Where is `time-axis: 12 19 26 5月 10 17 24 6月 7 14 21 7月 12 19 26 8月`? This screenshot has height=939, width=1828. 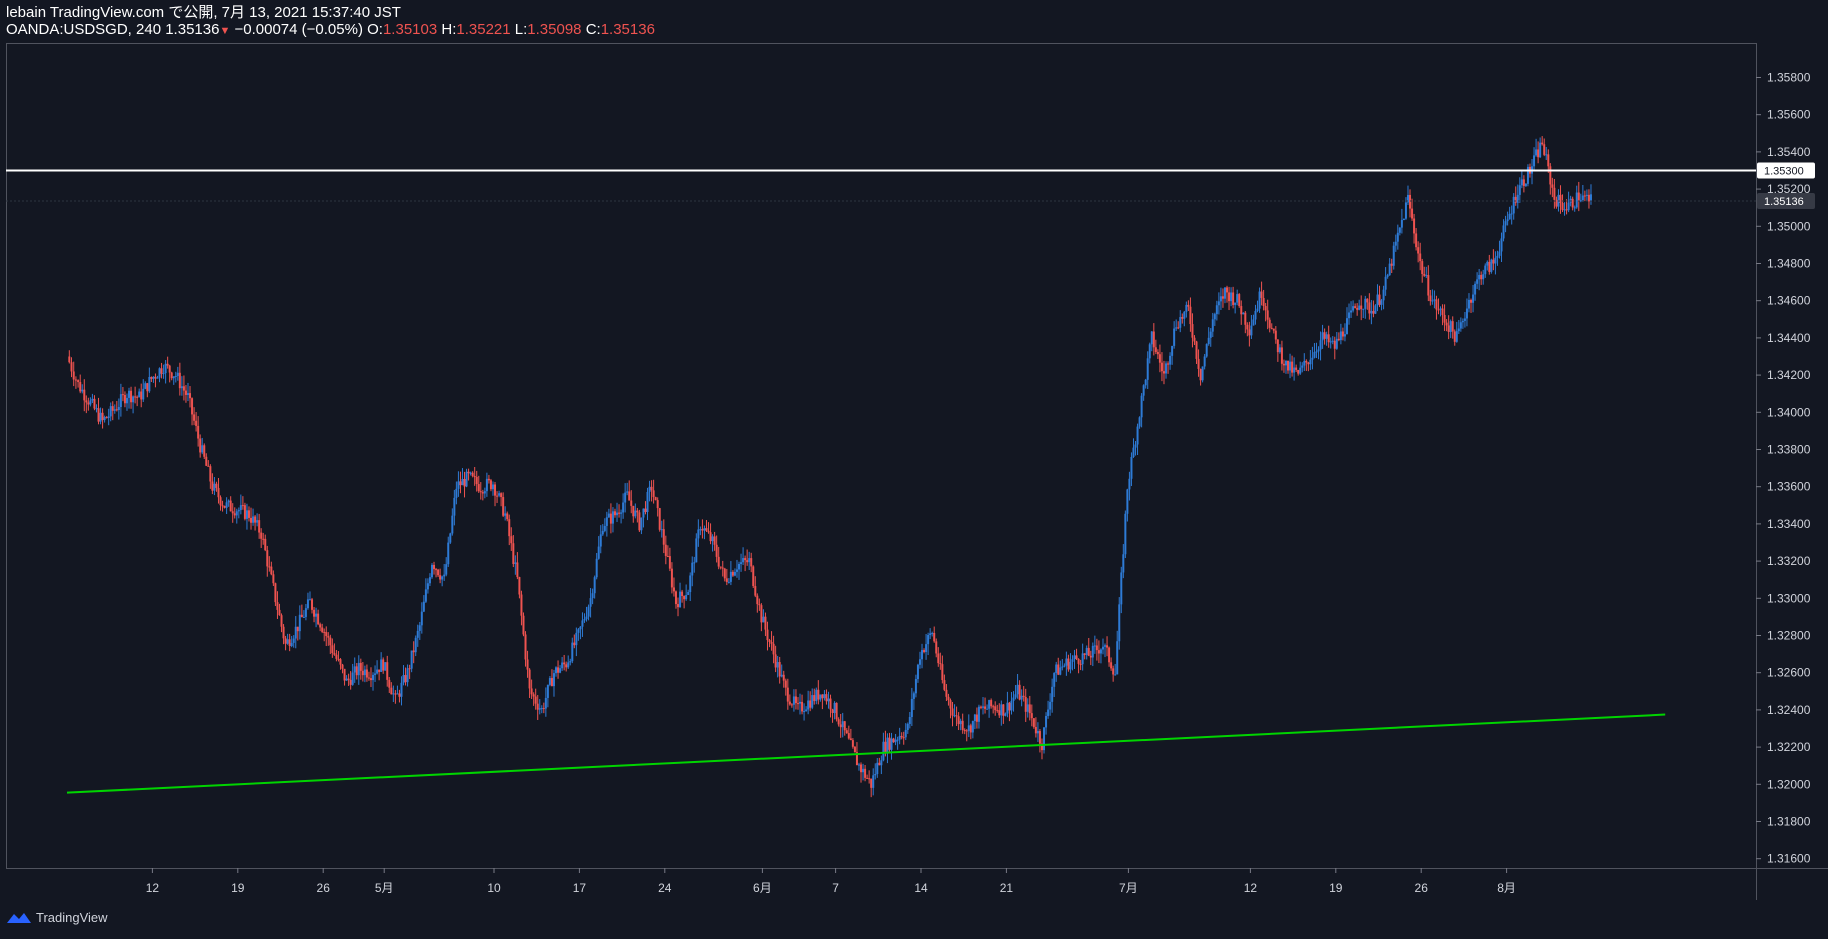
time-axis: 12 19 26 5月 10 17 24 6月 7 14 21 7月 12 19 26 8月 is located at coordinates (831, 881).